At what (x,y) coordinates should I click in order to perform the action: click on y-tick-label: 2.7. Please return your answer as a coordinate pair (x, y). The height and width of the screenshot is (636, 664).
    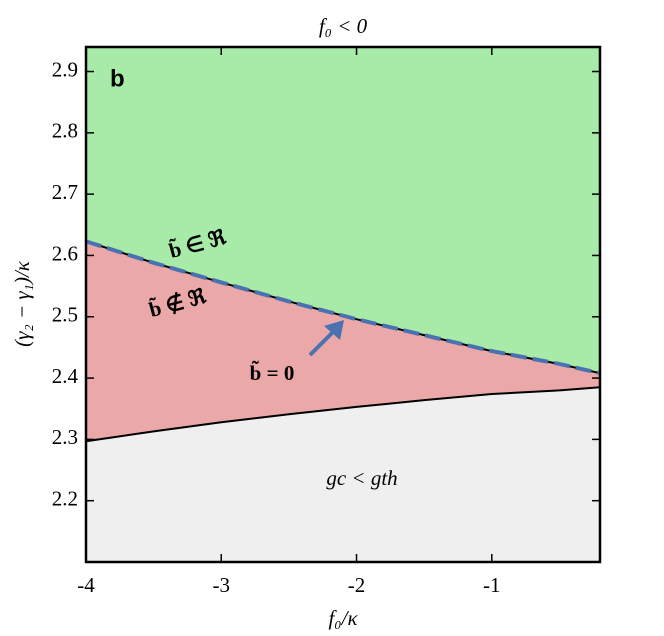
    Looking at the image, I should click on (65, 192).